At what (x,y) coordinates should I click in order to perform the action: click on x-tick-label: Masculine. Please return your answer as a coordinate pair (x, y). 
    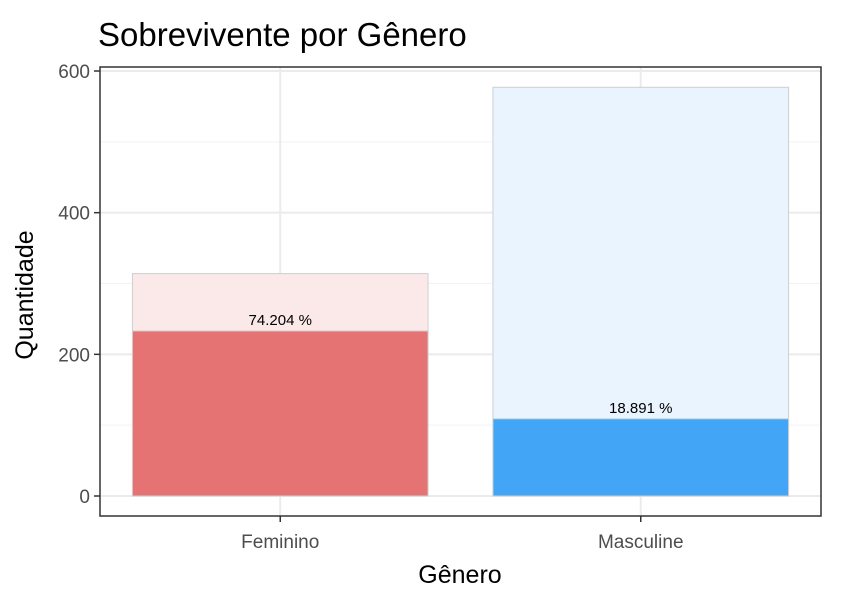
    Looking at the image, I should click on (641, 542).